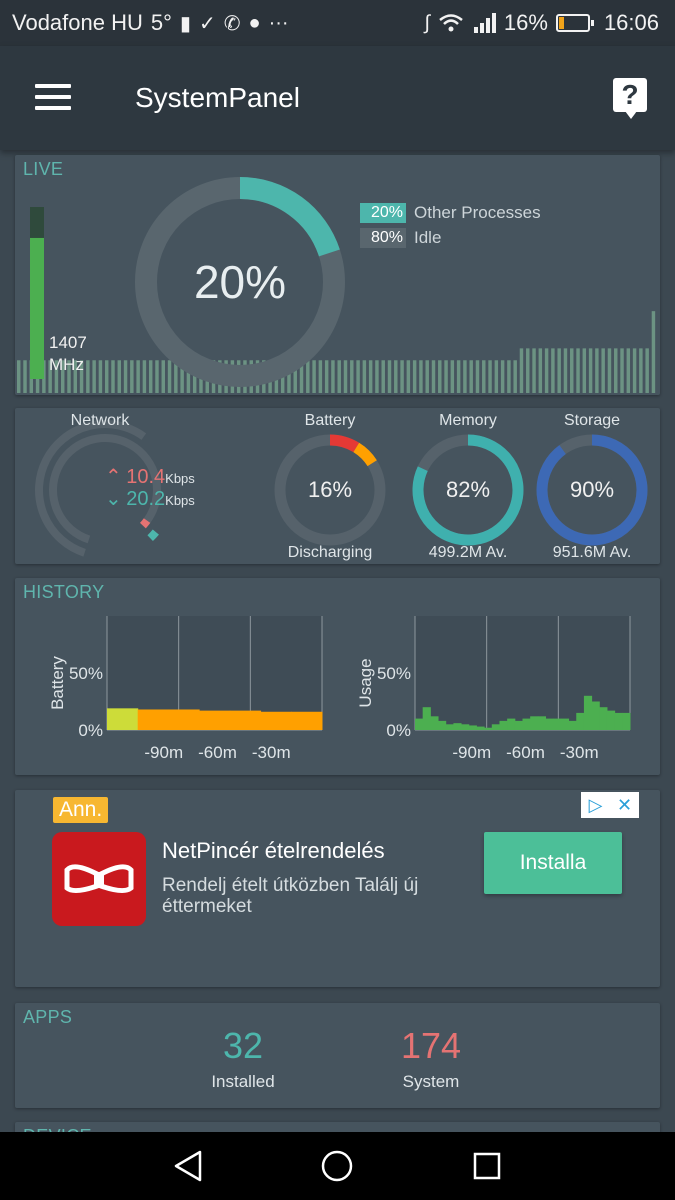  Describe the element at coordinates (337, 1055) in the screenshot. I see `apps-card: APPS 32 Installed 174 System` at that location.